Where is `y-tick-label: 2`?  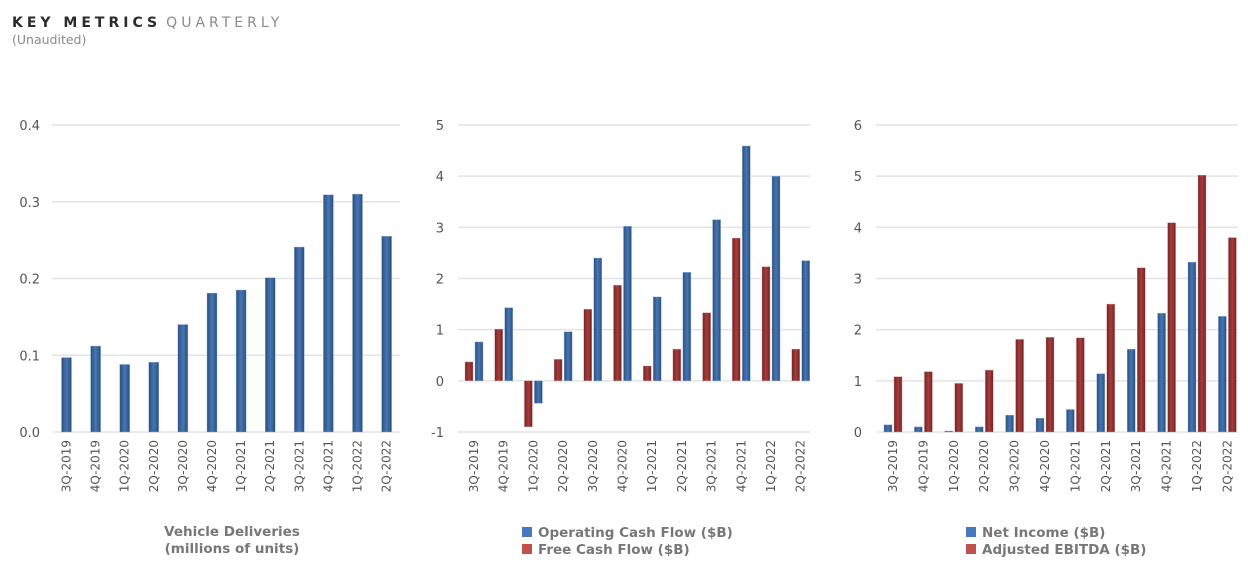
y-tick-label: 2 is located at coordinates (440, 280).